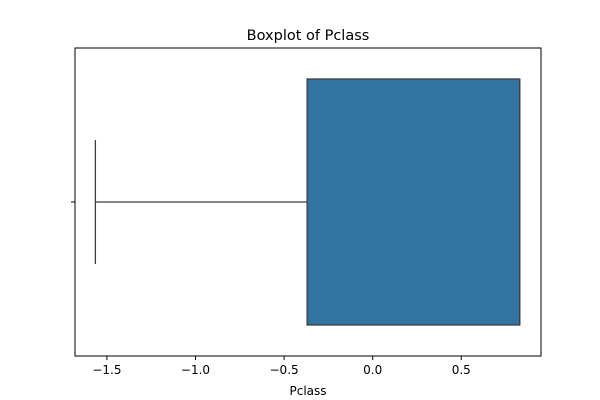 This screenshot has width=600, height=400. I want to click on chart-title: Boxplot of Pclass, so click(308, 36).